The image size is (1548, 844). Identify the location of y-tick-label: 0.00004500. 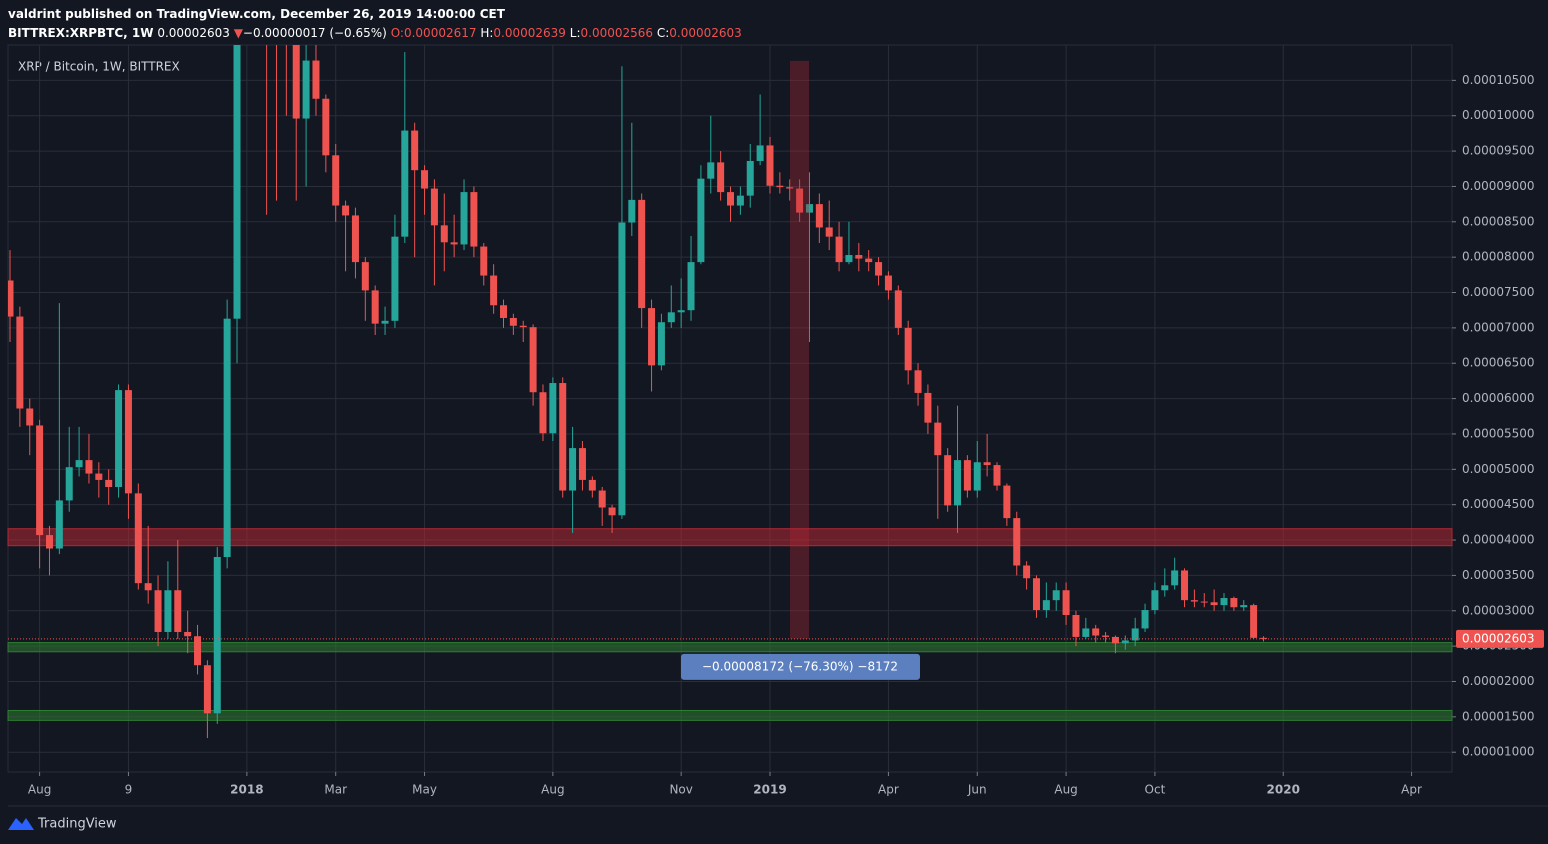
(1498, 504).